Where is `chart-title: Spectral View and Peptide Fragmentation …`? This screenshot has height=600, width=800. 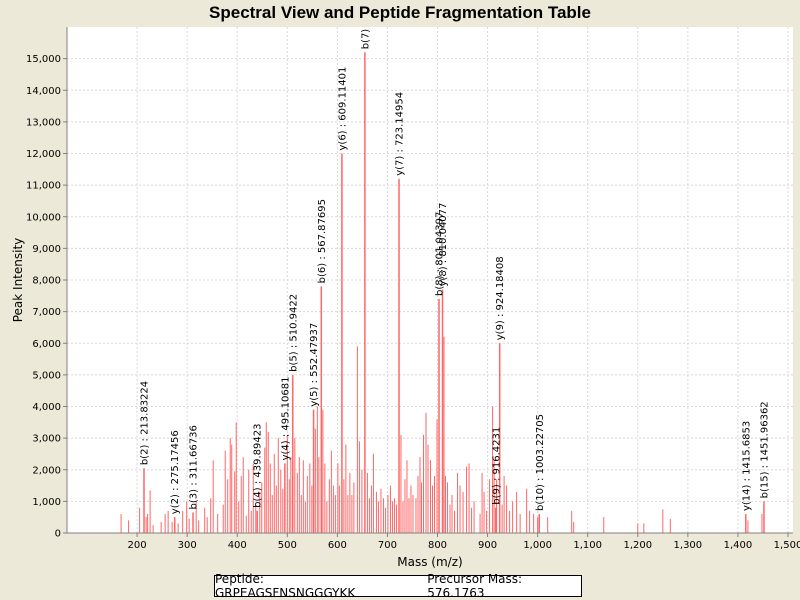 chart-title: Spectral View and Peptide Fragmentation … is located at coordinates (400, 12).